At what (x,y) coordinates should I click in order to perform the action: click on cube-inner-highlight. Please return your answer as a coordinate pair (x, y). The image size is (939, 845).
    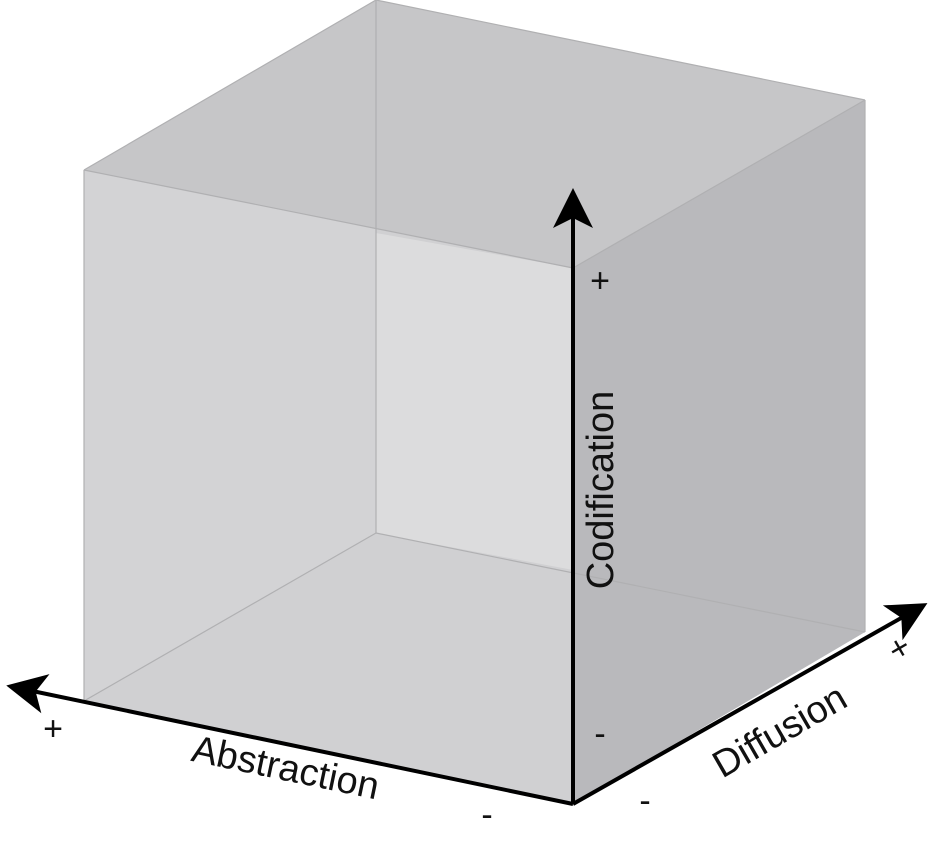
    Looking at the image, I should click on (474, 401).